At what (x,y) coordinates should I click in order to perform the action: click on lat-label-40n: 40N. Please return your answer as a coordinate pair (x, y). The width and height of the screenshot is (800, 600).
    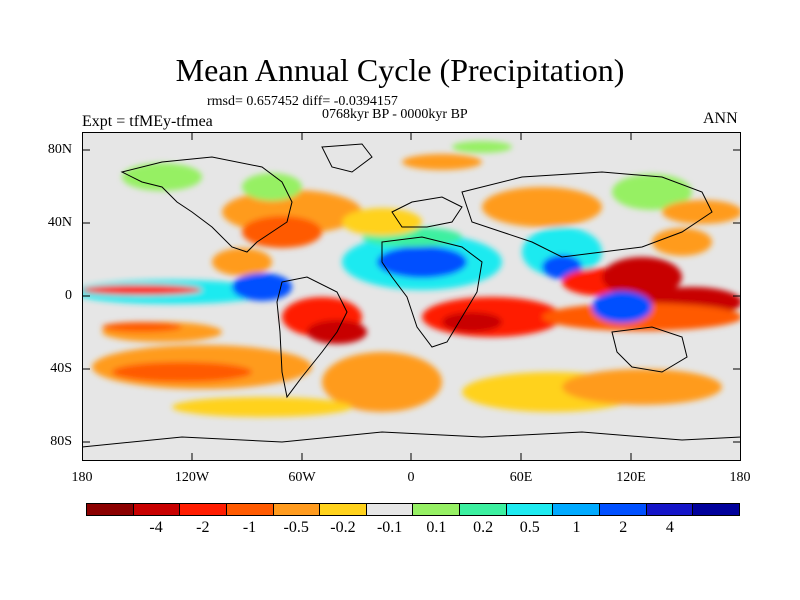
    Looking at the image, I should click on (59, 222).